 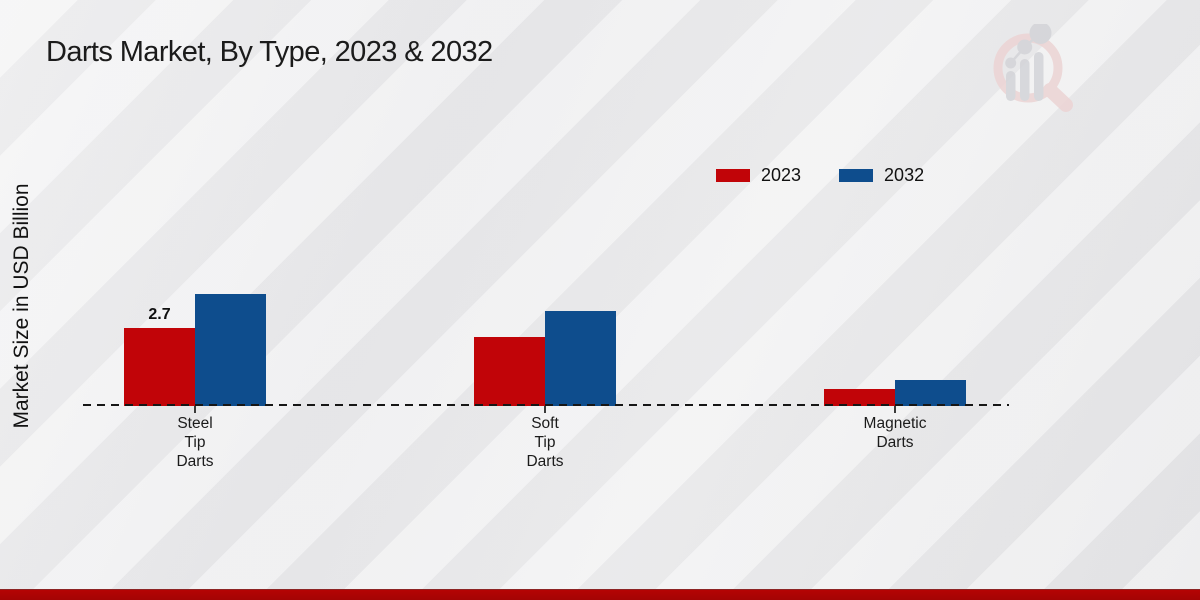 I want to click on legend-item-2032: 2032, so click(x=881, y=175).